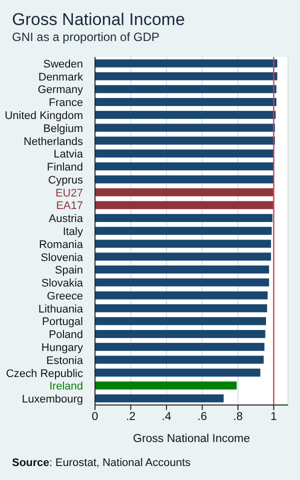 The image size is (300, 480). Describe the element at coordinates (61, 77) in the screenshot. I see `y-tick-label: Denmark` at that location.